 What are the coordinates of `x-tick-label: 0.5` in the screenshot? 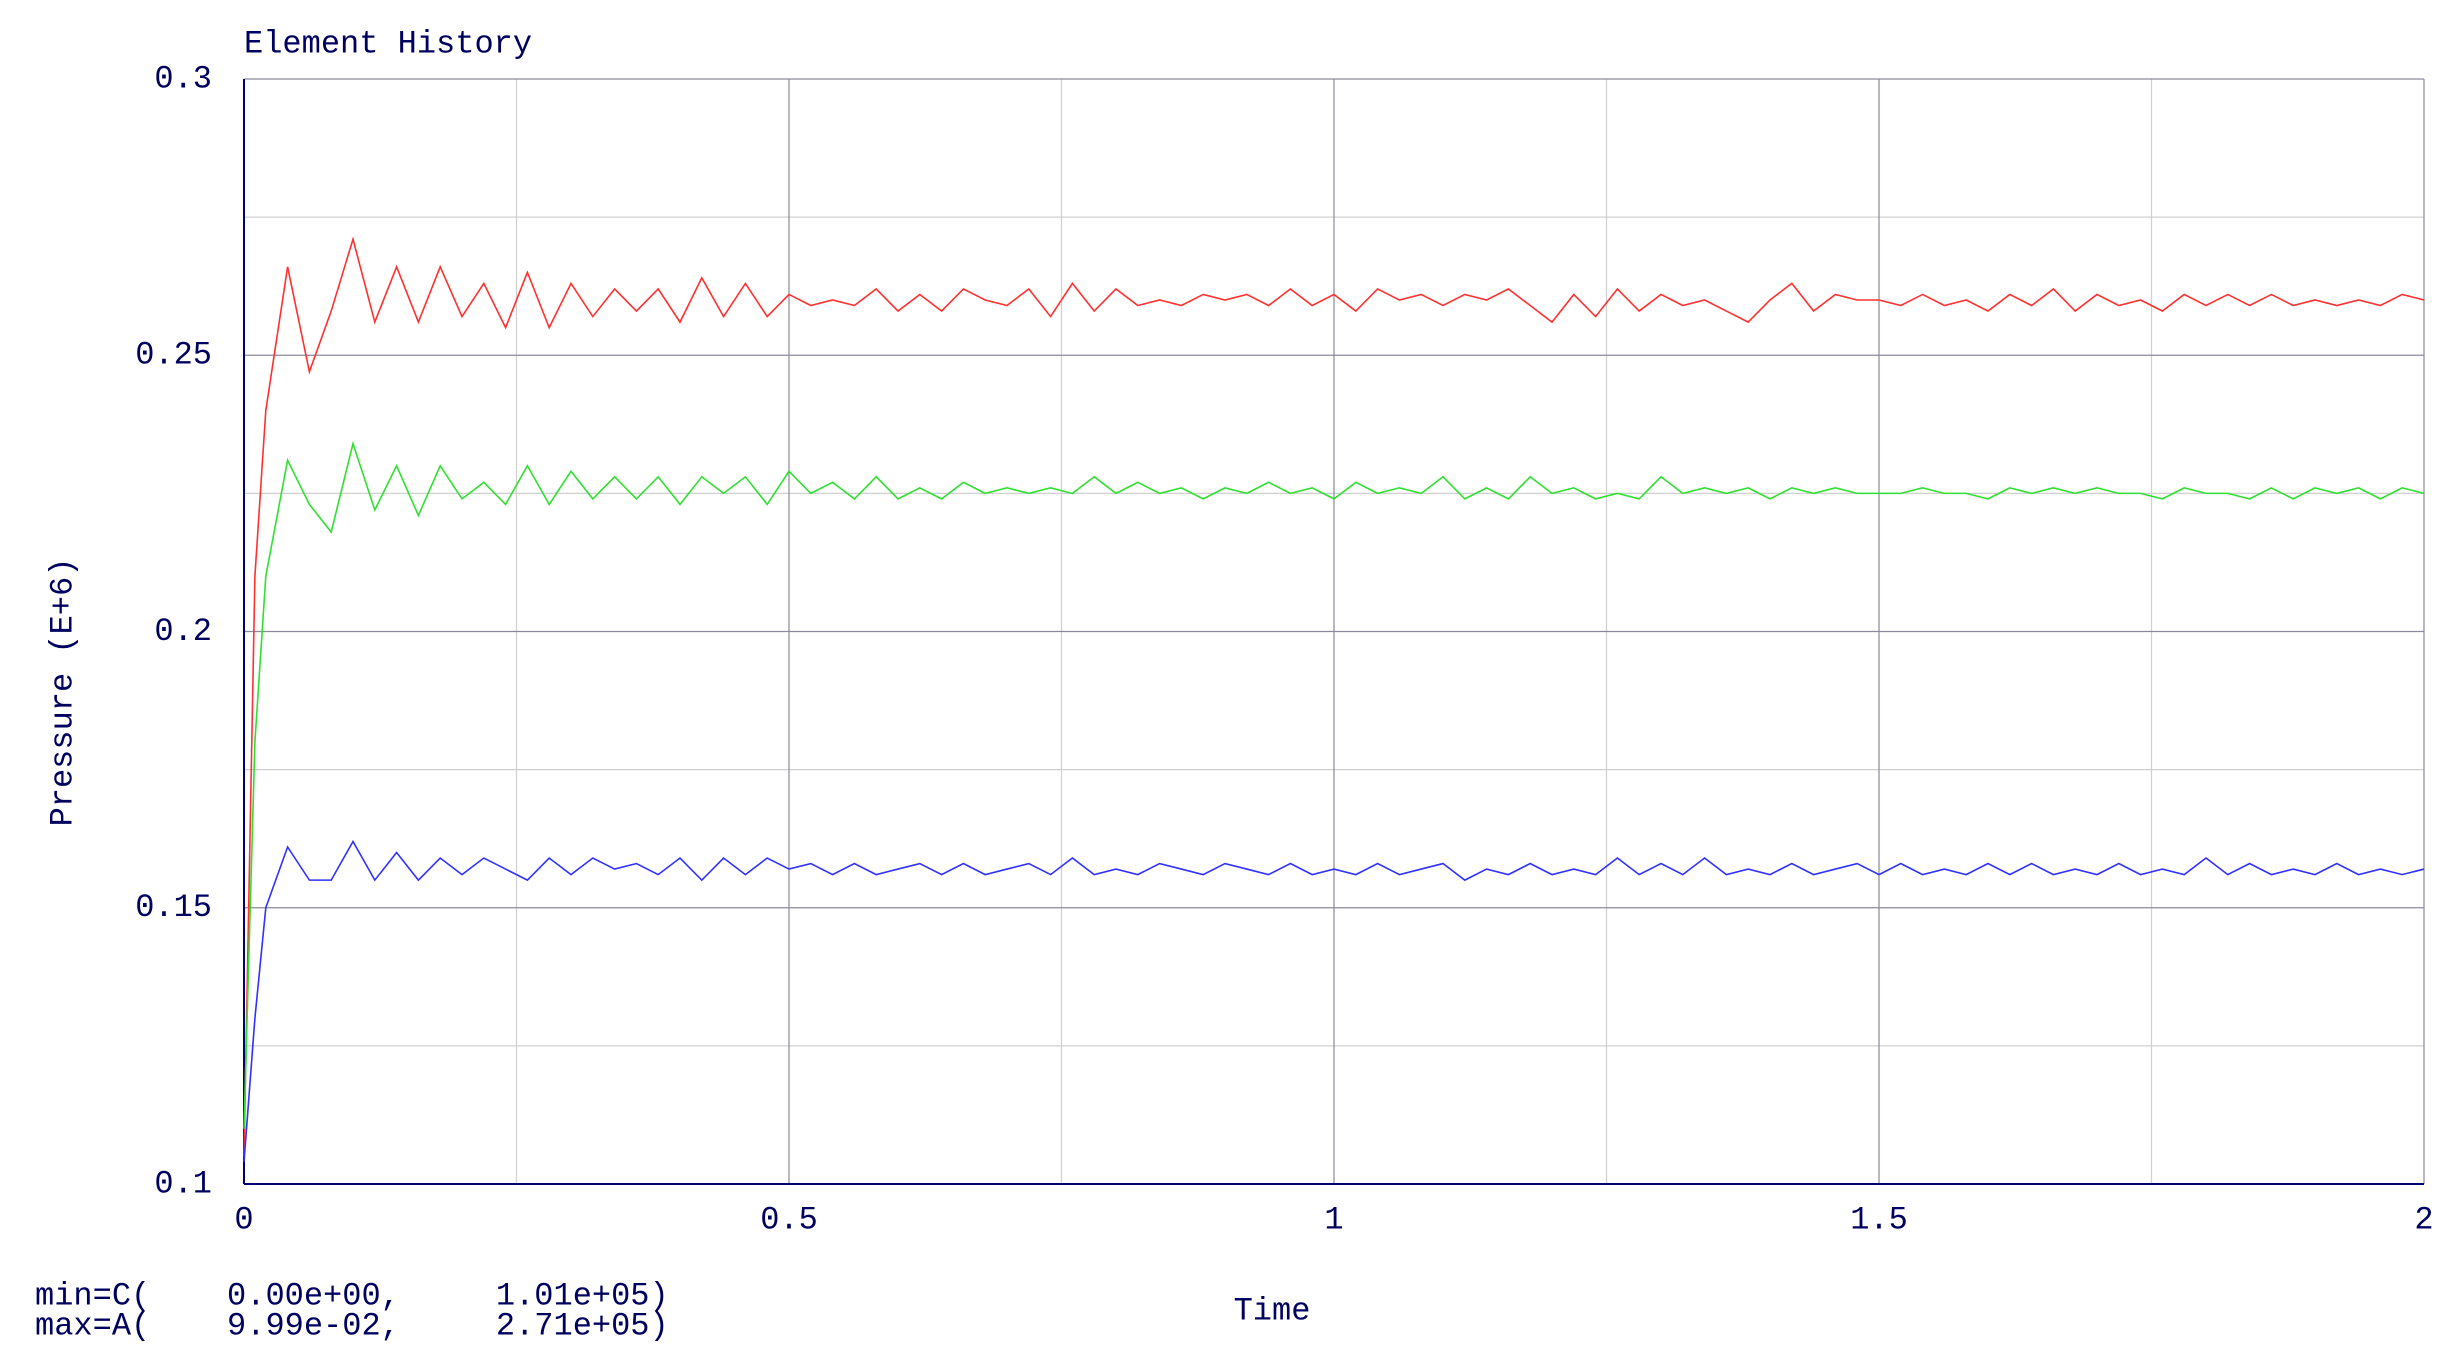 It's located at (789, 1219).